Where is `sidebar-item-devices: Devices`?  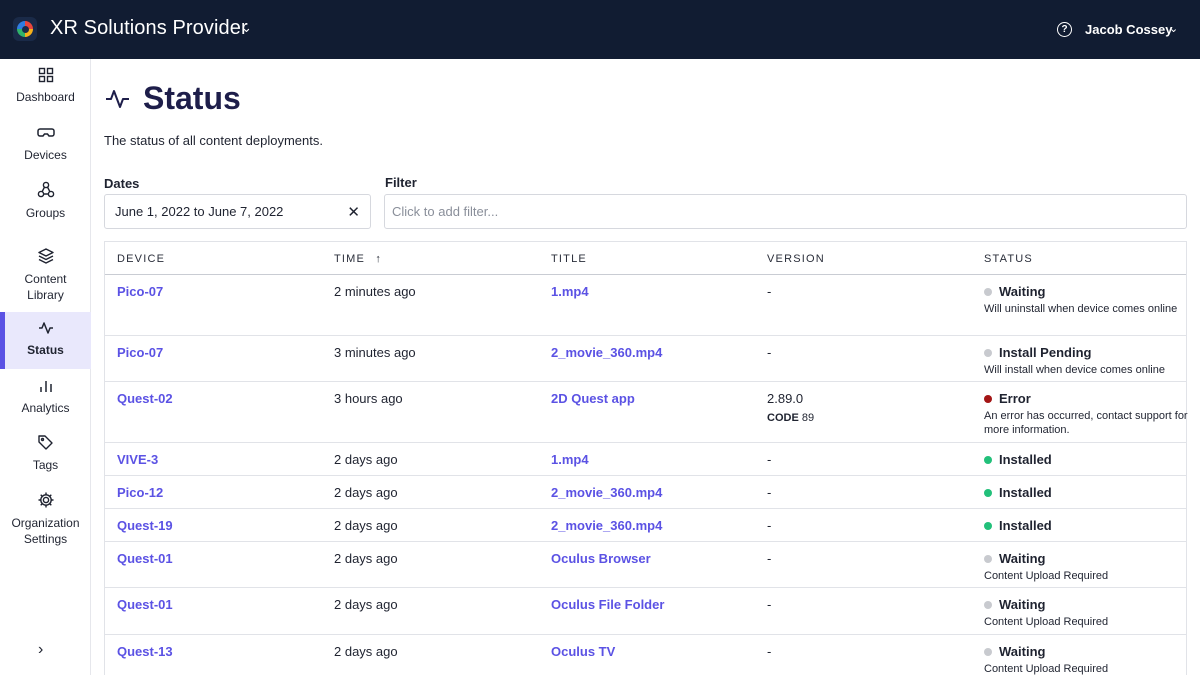
sidebar-item-devices: Devices is located at coordinates (45, 150).